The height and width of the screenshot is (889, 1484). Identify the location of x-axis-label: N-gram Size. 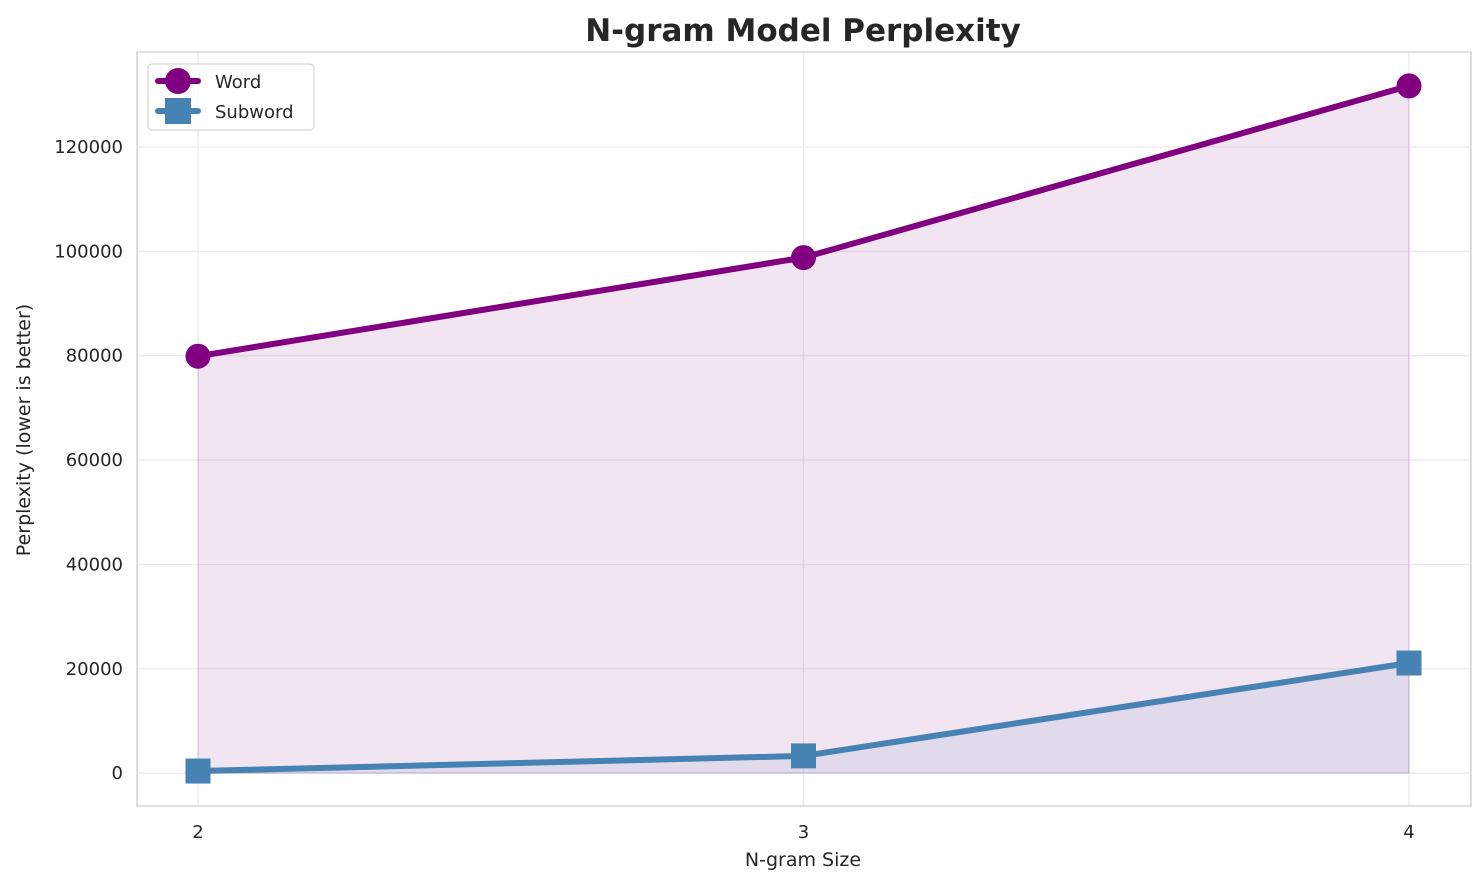
(803, 860).